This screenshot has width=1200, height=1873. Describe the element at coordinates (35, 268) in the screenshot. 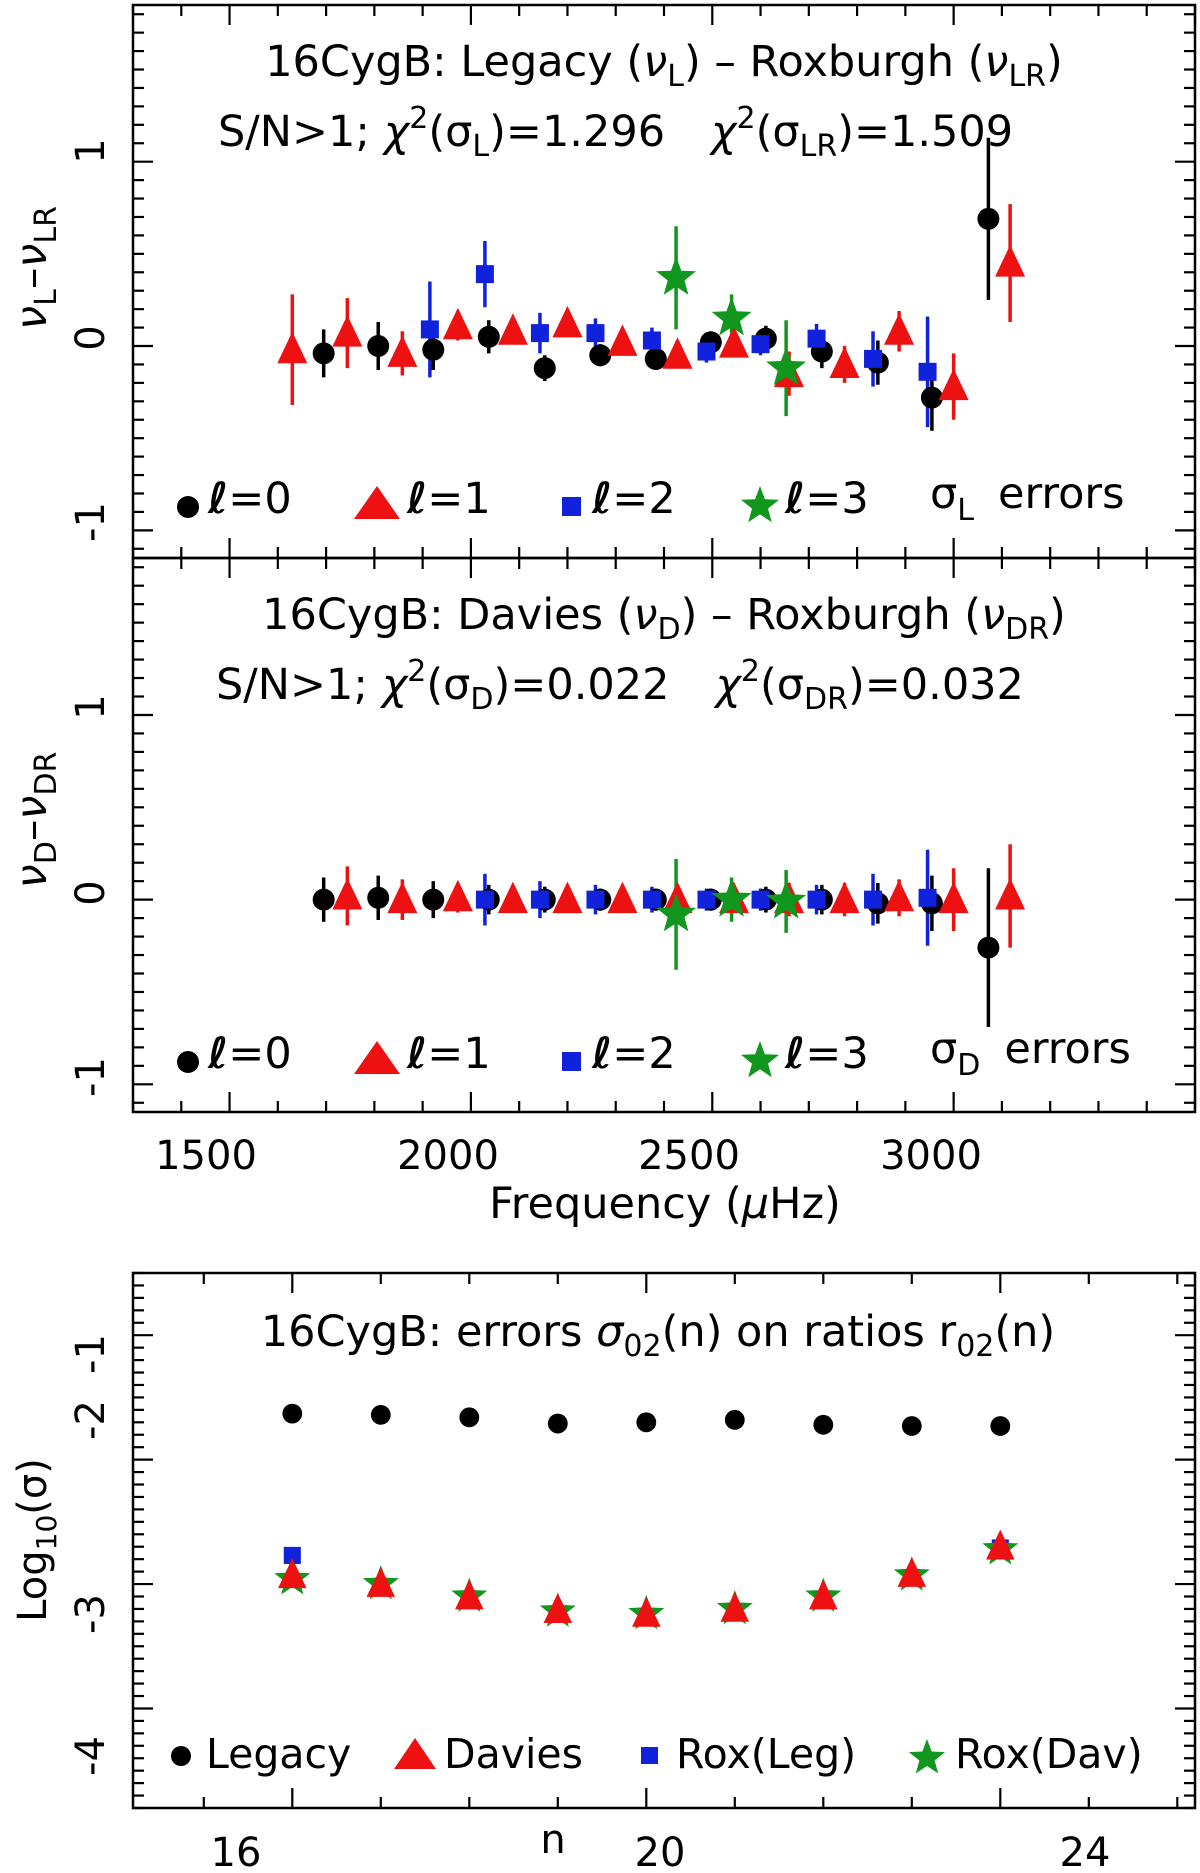

I see `panel-legacy-ylabel: νL–νLR` at that location.